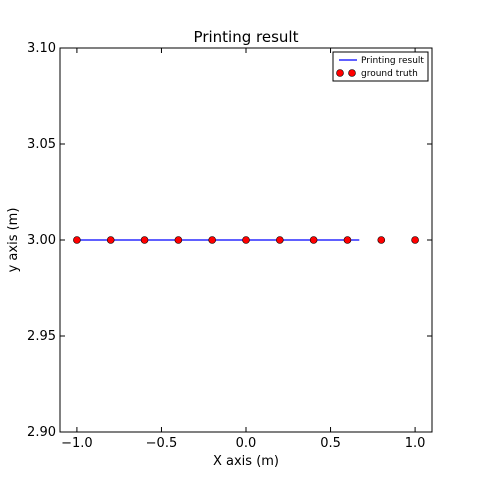 This screenshot has width=480, height=480. I want to click on chart-title: Printing result, so click(246, 37).